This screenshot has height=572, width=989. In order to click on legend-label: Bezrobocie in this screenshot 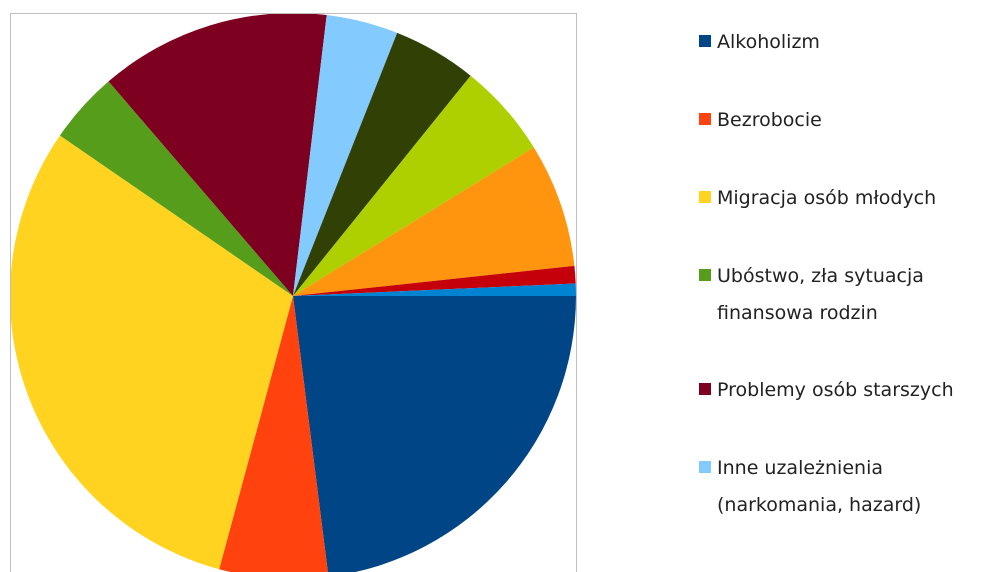, I will do `click(769, 120)`.